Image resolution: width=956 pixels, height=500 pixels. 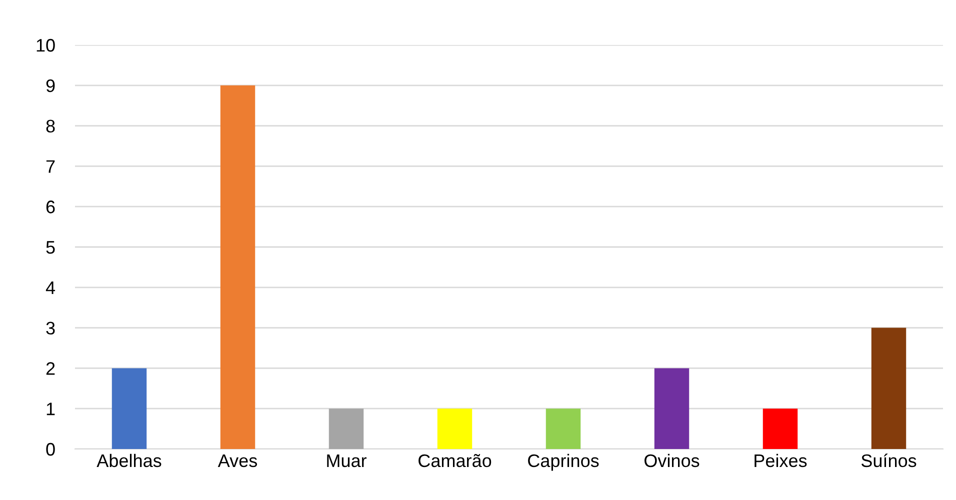 I want to click on y-tick-label: 7, so click(x=50, y=166).